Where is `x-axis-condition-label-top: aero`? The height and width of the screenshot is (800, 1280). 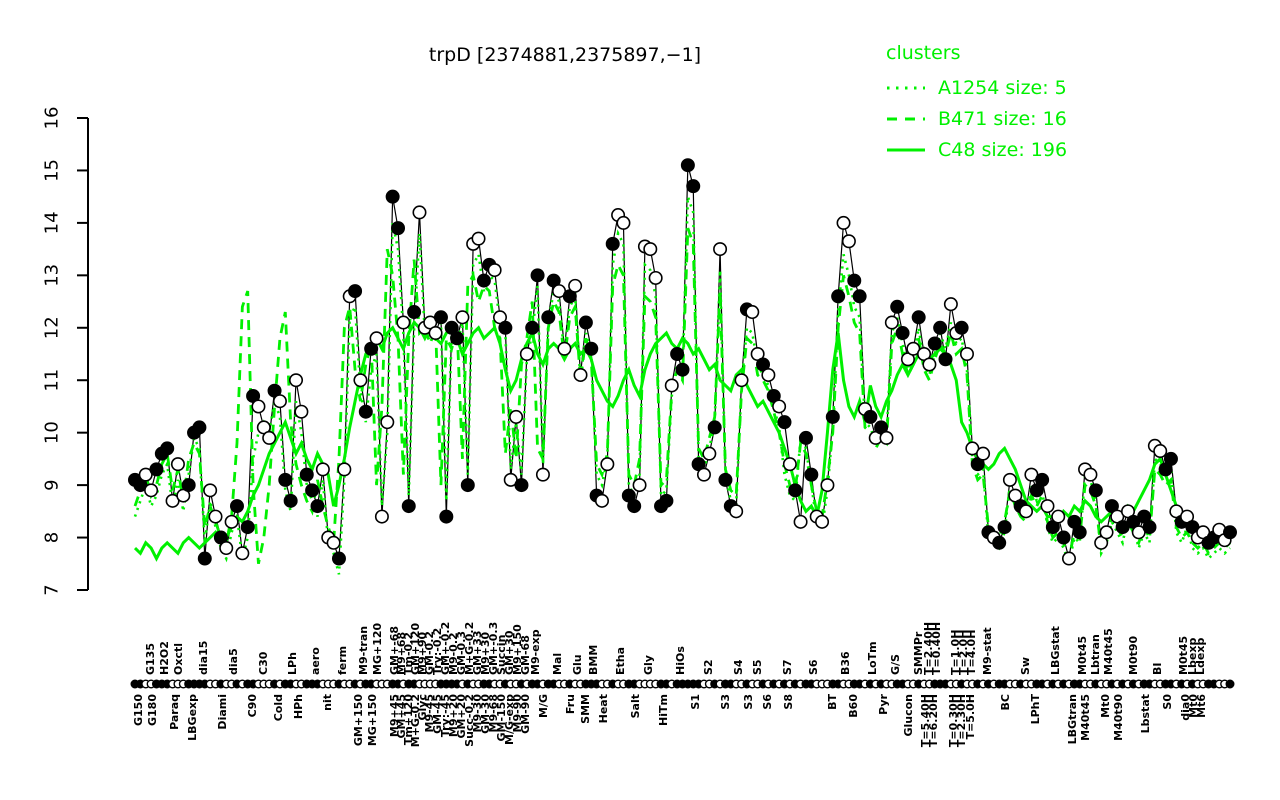
x-axis-condition-label-top: aero is located at coordinates (315, 661).